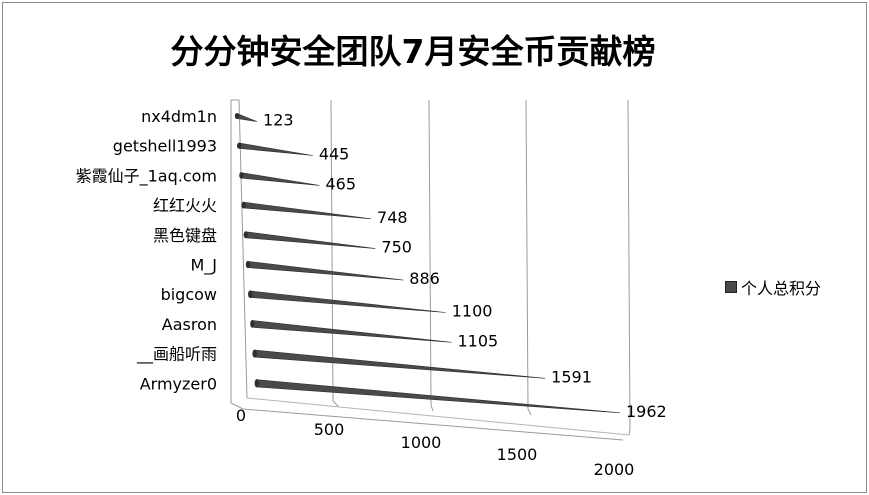 The width and height of the screenshot is (869, 495). Describe the element at coordinates (392, 217) in the screenshot. I see `value-label: 748` at that location.